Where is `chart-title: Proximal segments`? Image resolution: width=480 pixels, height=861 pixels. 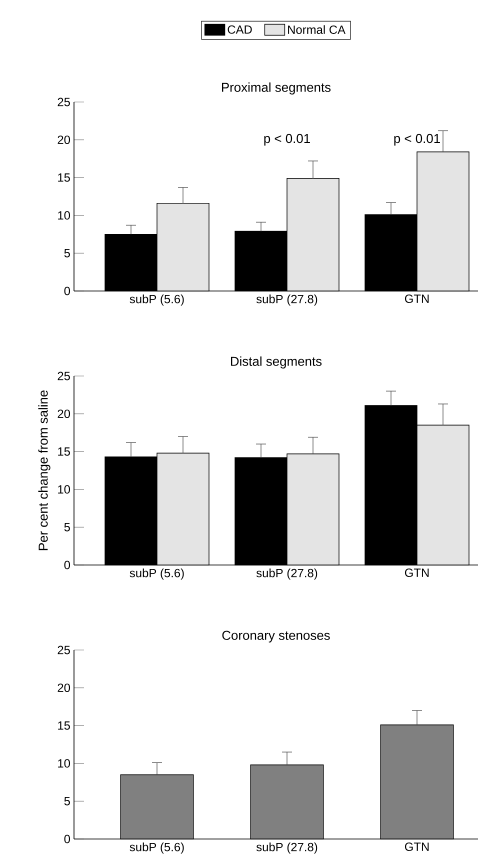 chart-title: Proximal segments is located at coordinates (276, 88).